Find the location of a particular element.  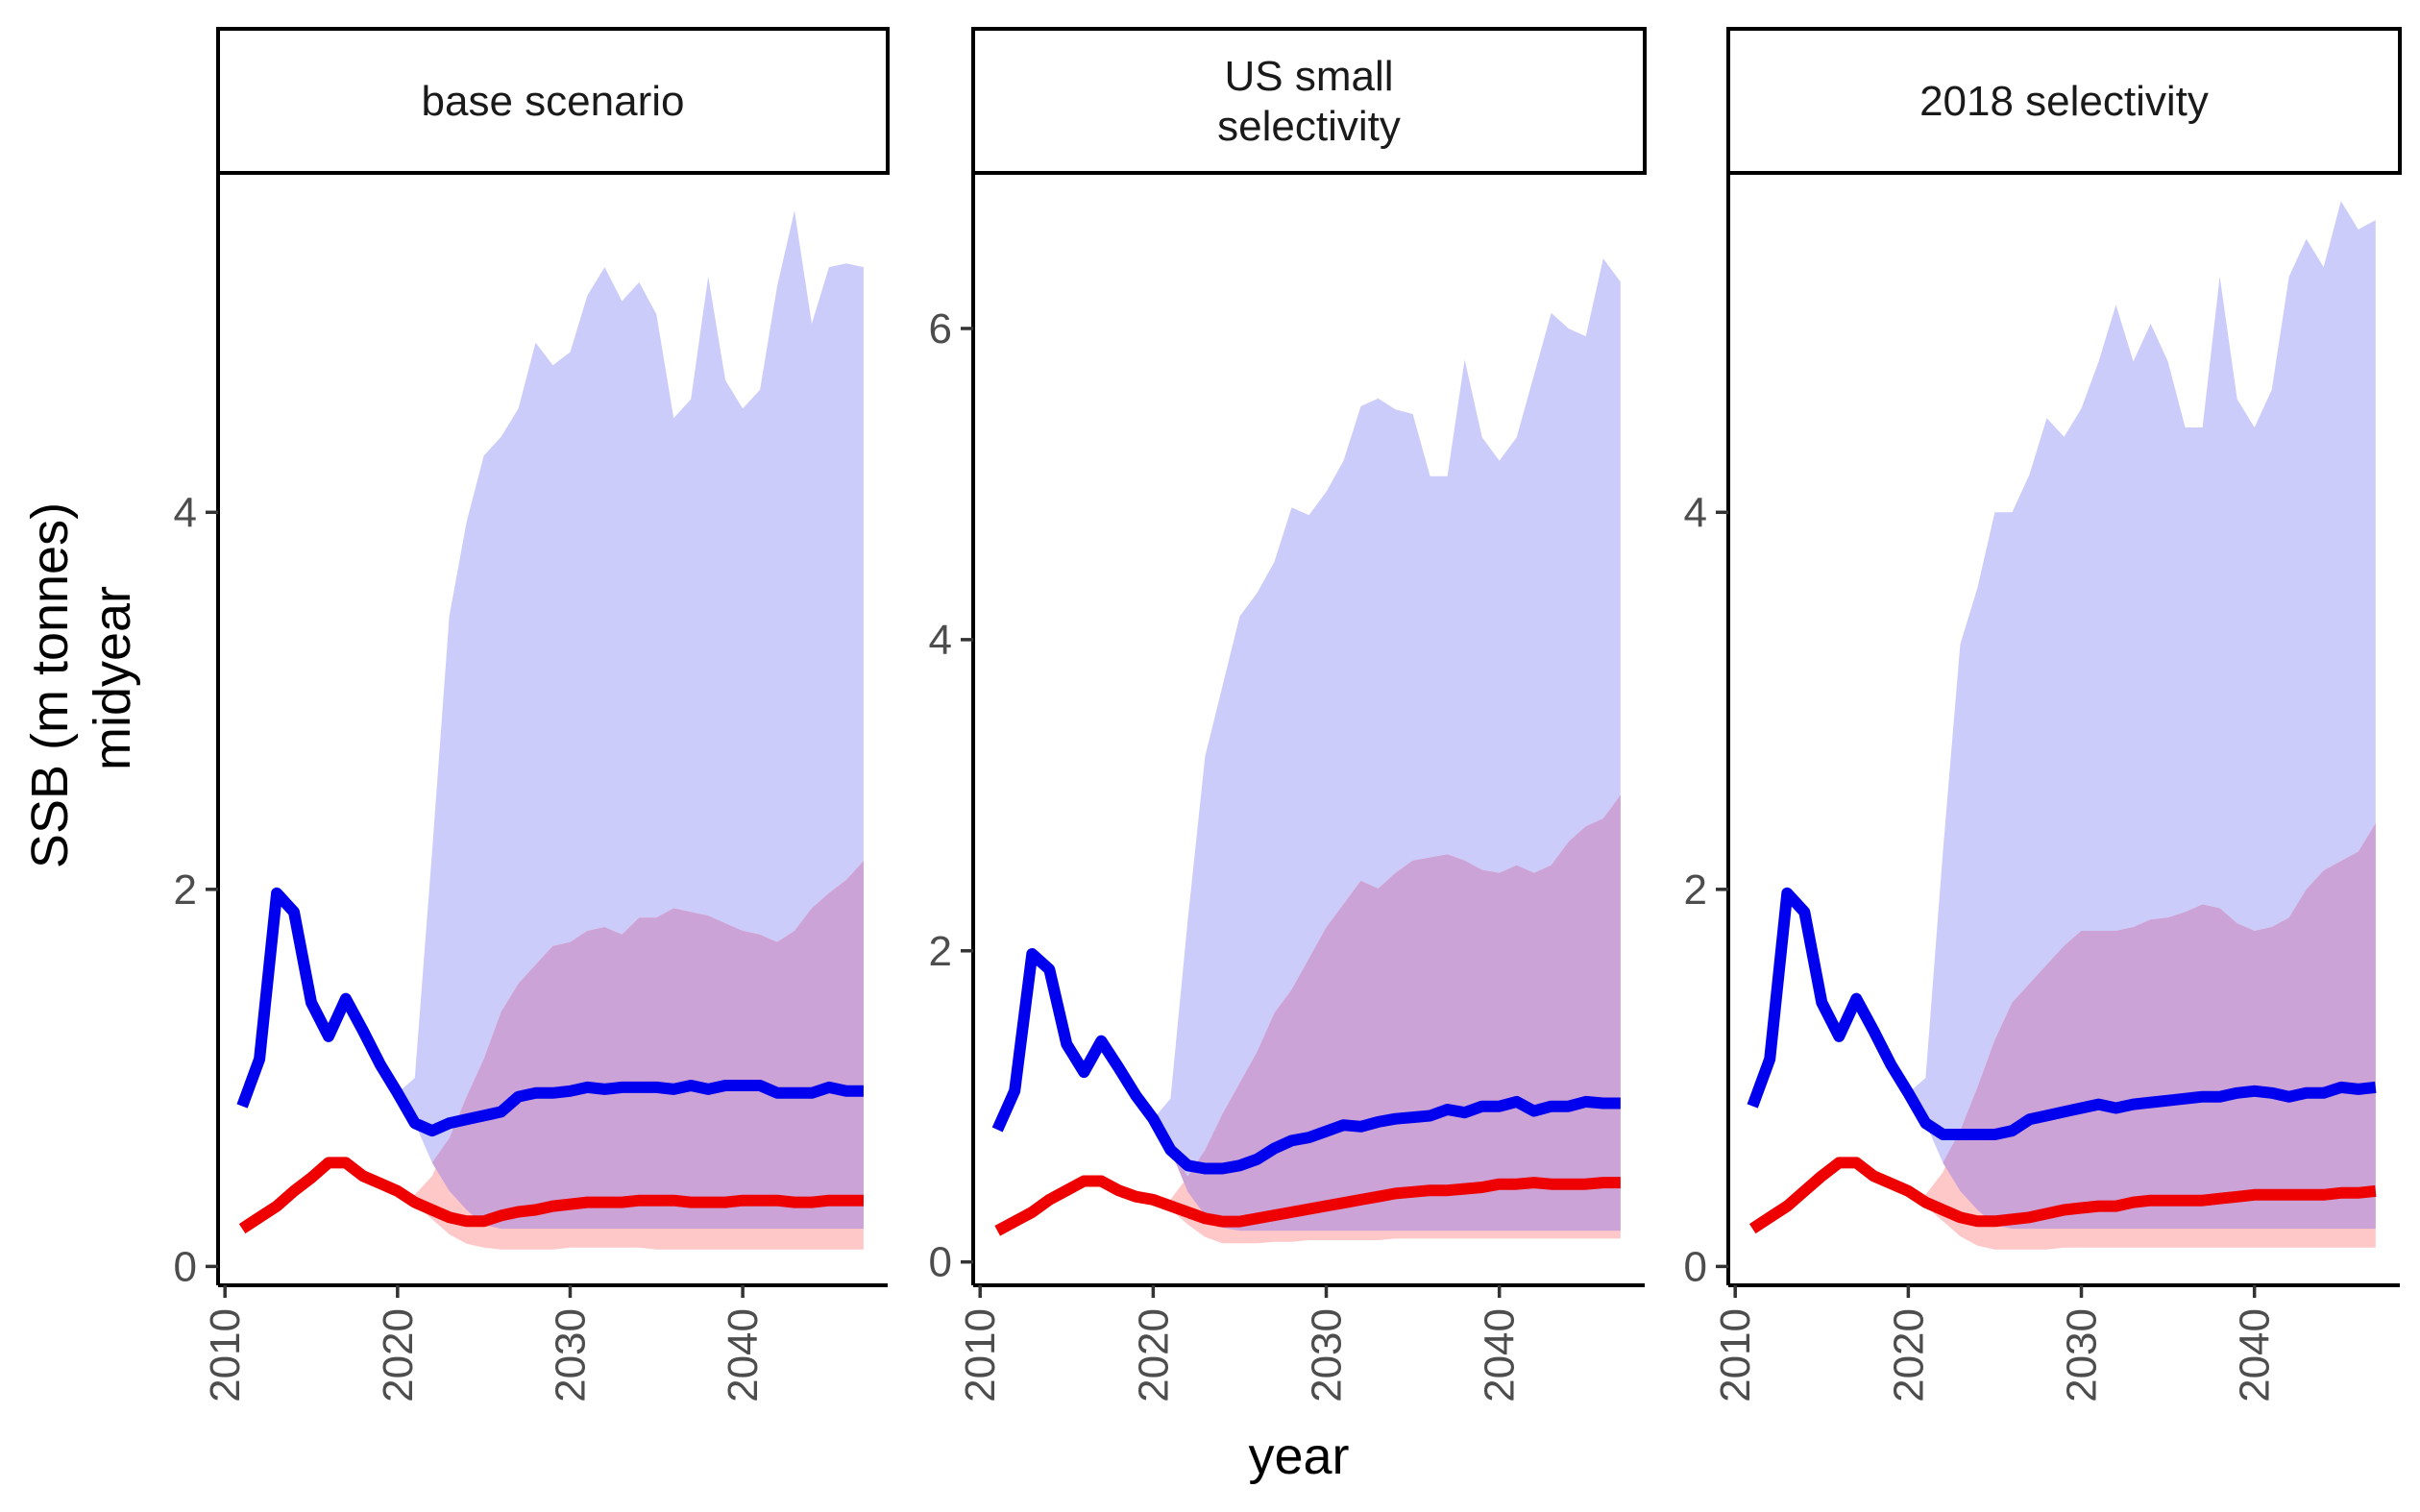

y-axis-title: SSB (m tonnes) midyear is located at coordinates (81, 678).